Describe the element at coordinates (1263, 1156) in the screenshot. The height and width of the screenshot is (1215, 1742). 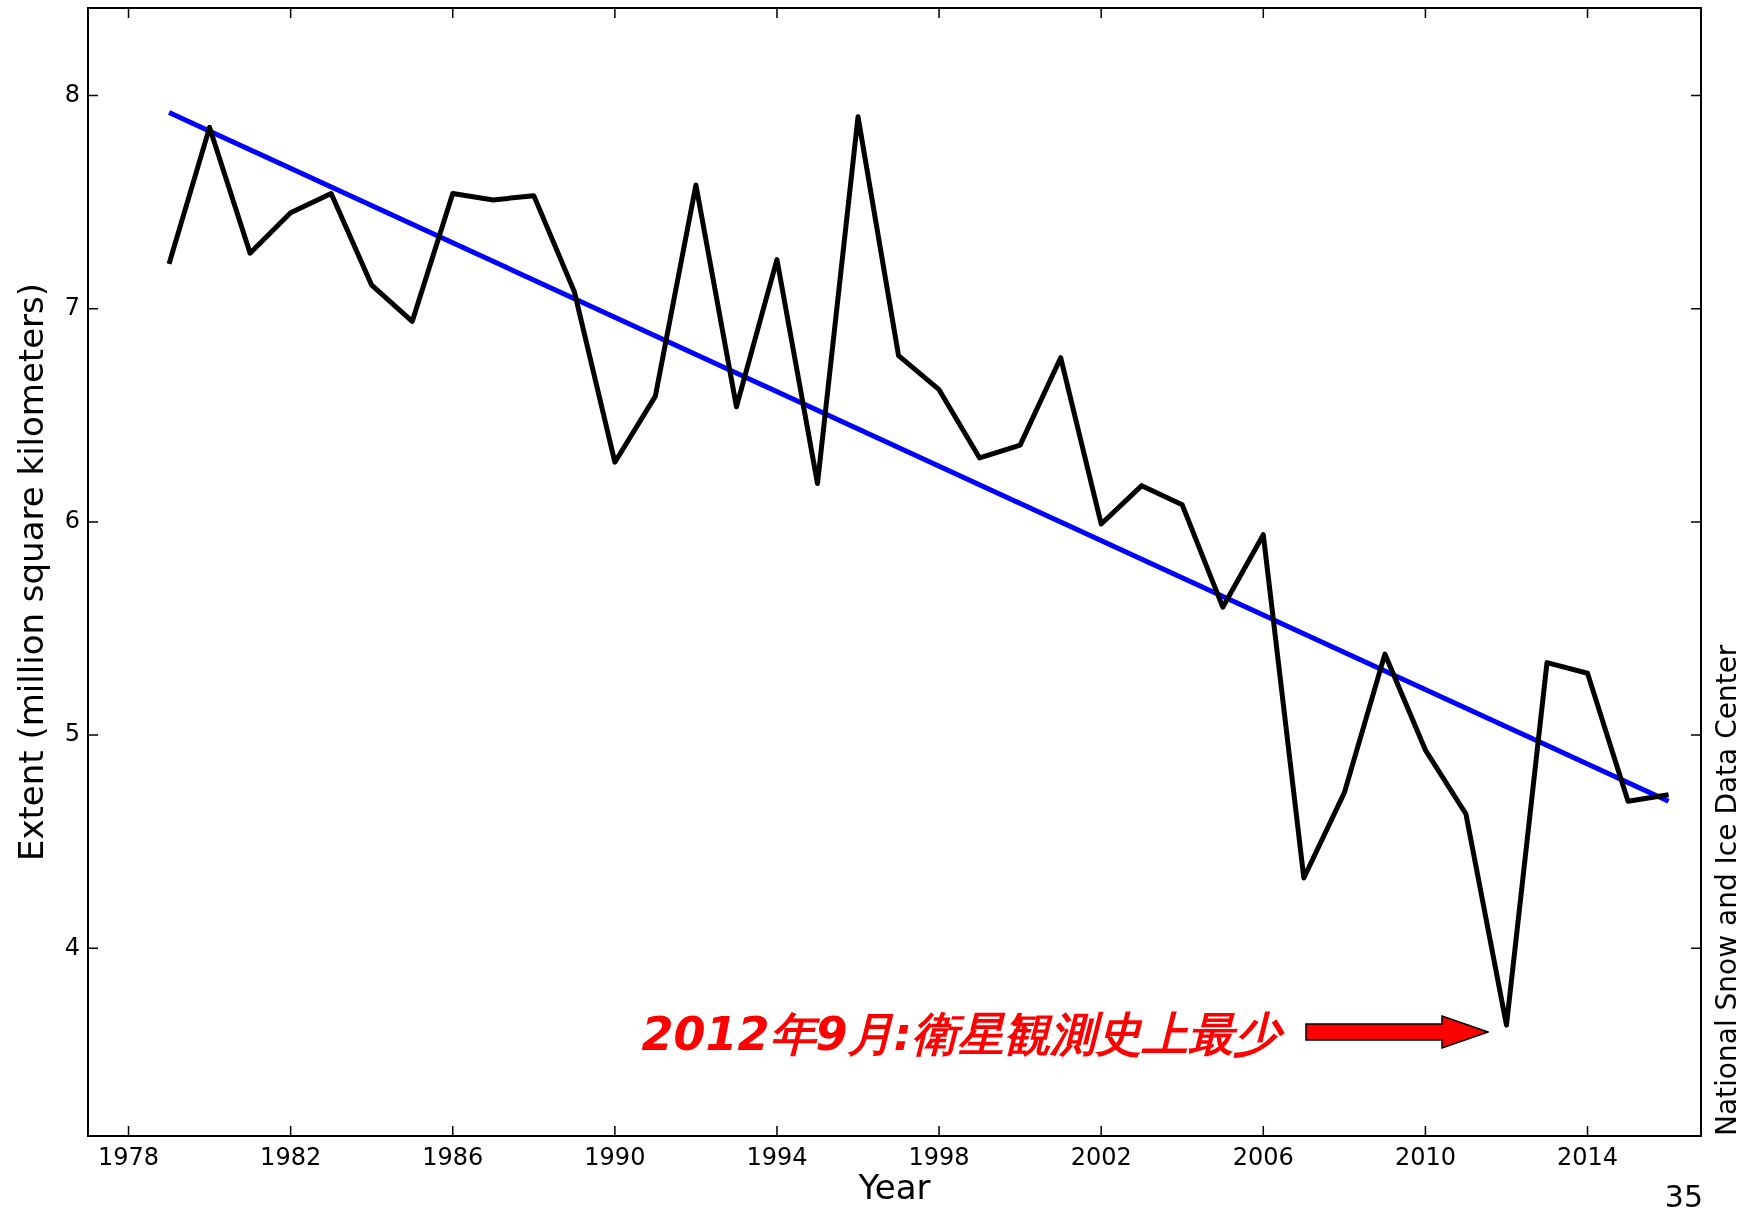
I see `x-tick-label: 2006` at that location.